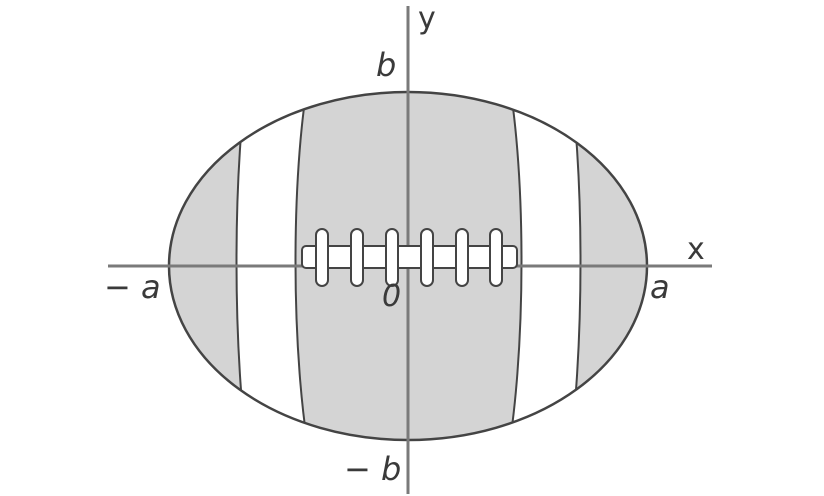 This screenshot has height=496, width=824. I want to click on y-axis-label: y, so click(427, 18).